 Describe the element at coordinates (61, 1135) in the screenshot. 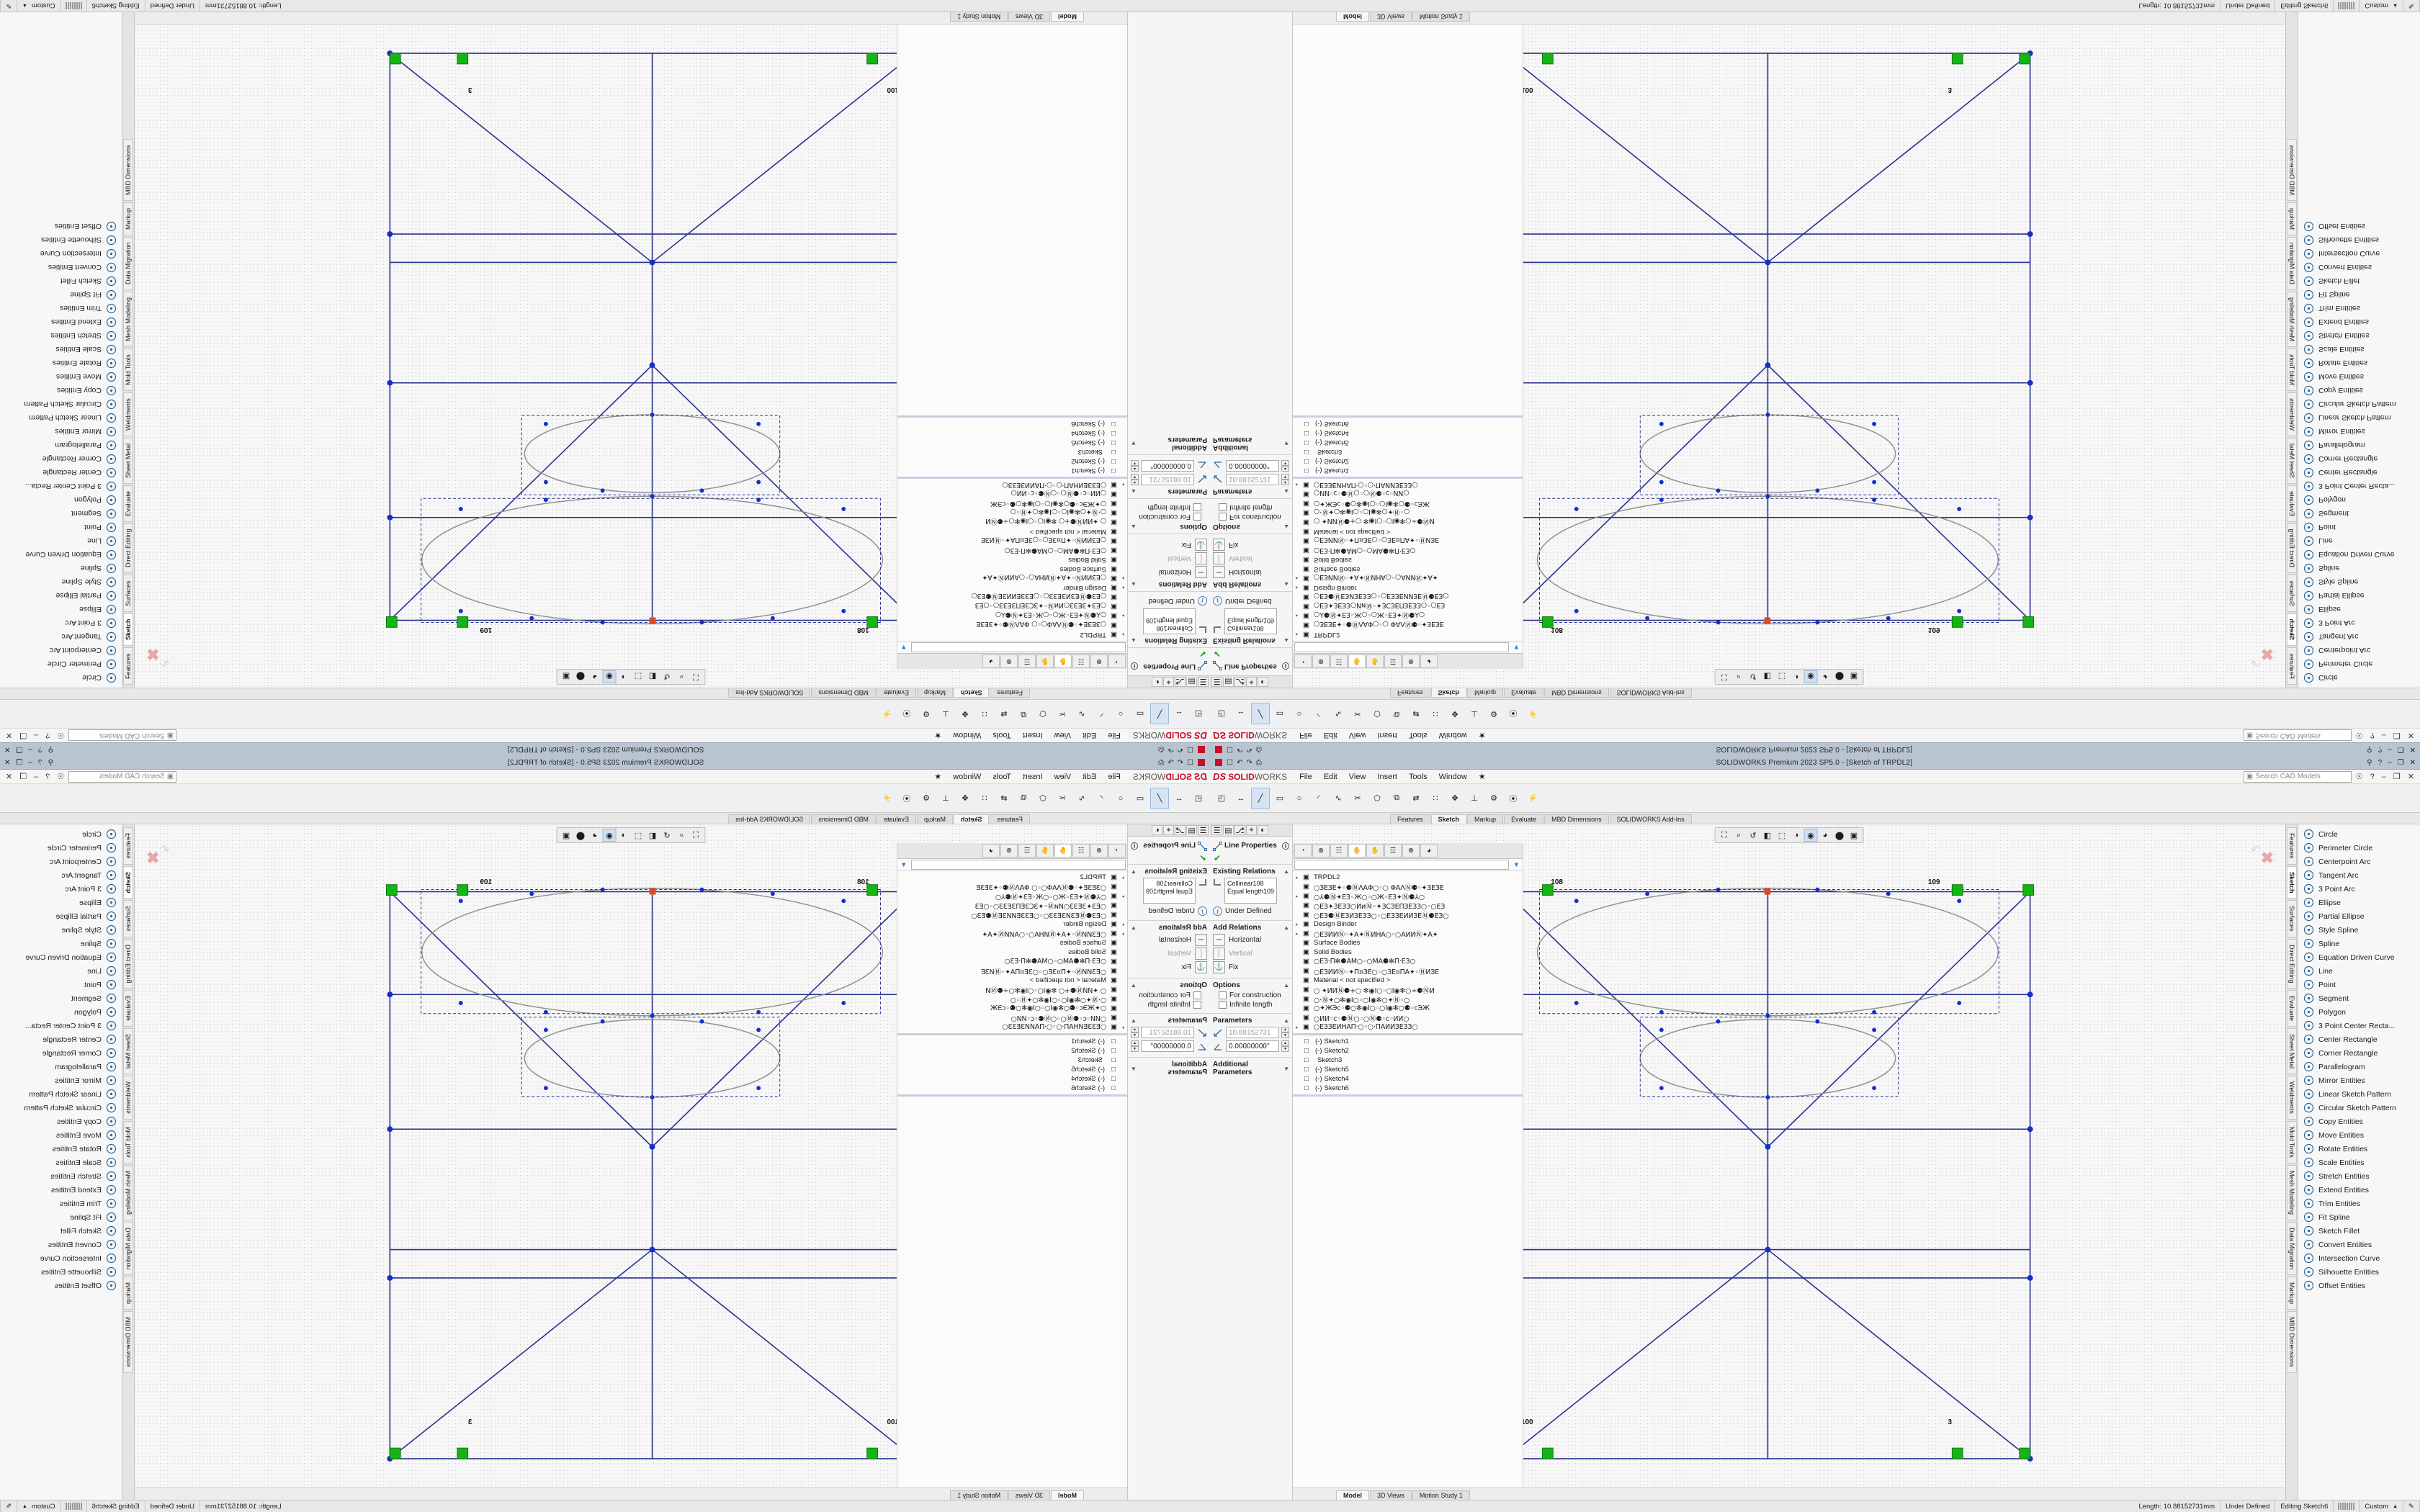

I see `sketch-command-item: Move Entities` at that location.